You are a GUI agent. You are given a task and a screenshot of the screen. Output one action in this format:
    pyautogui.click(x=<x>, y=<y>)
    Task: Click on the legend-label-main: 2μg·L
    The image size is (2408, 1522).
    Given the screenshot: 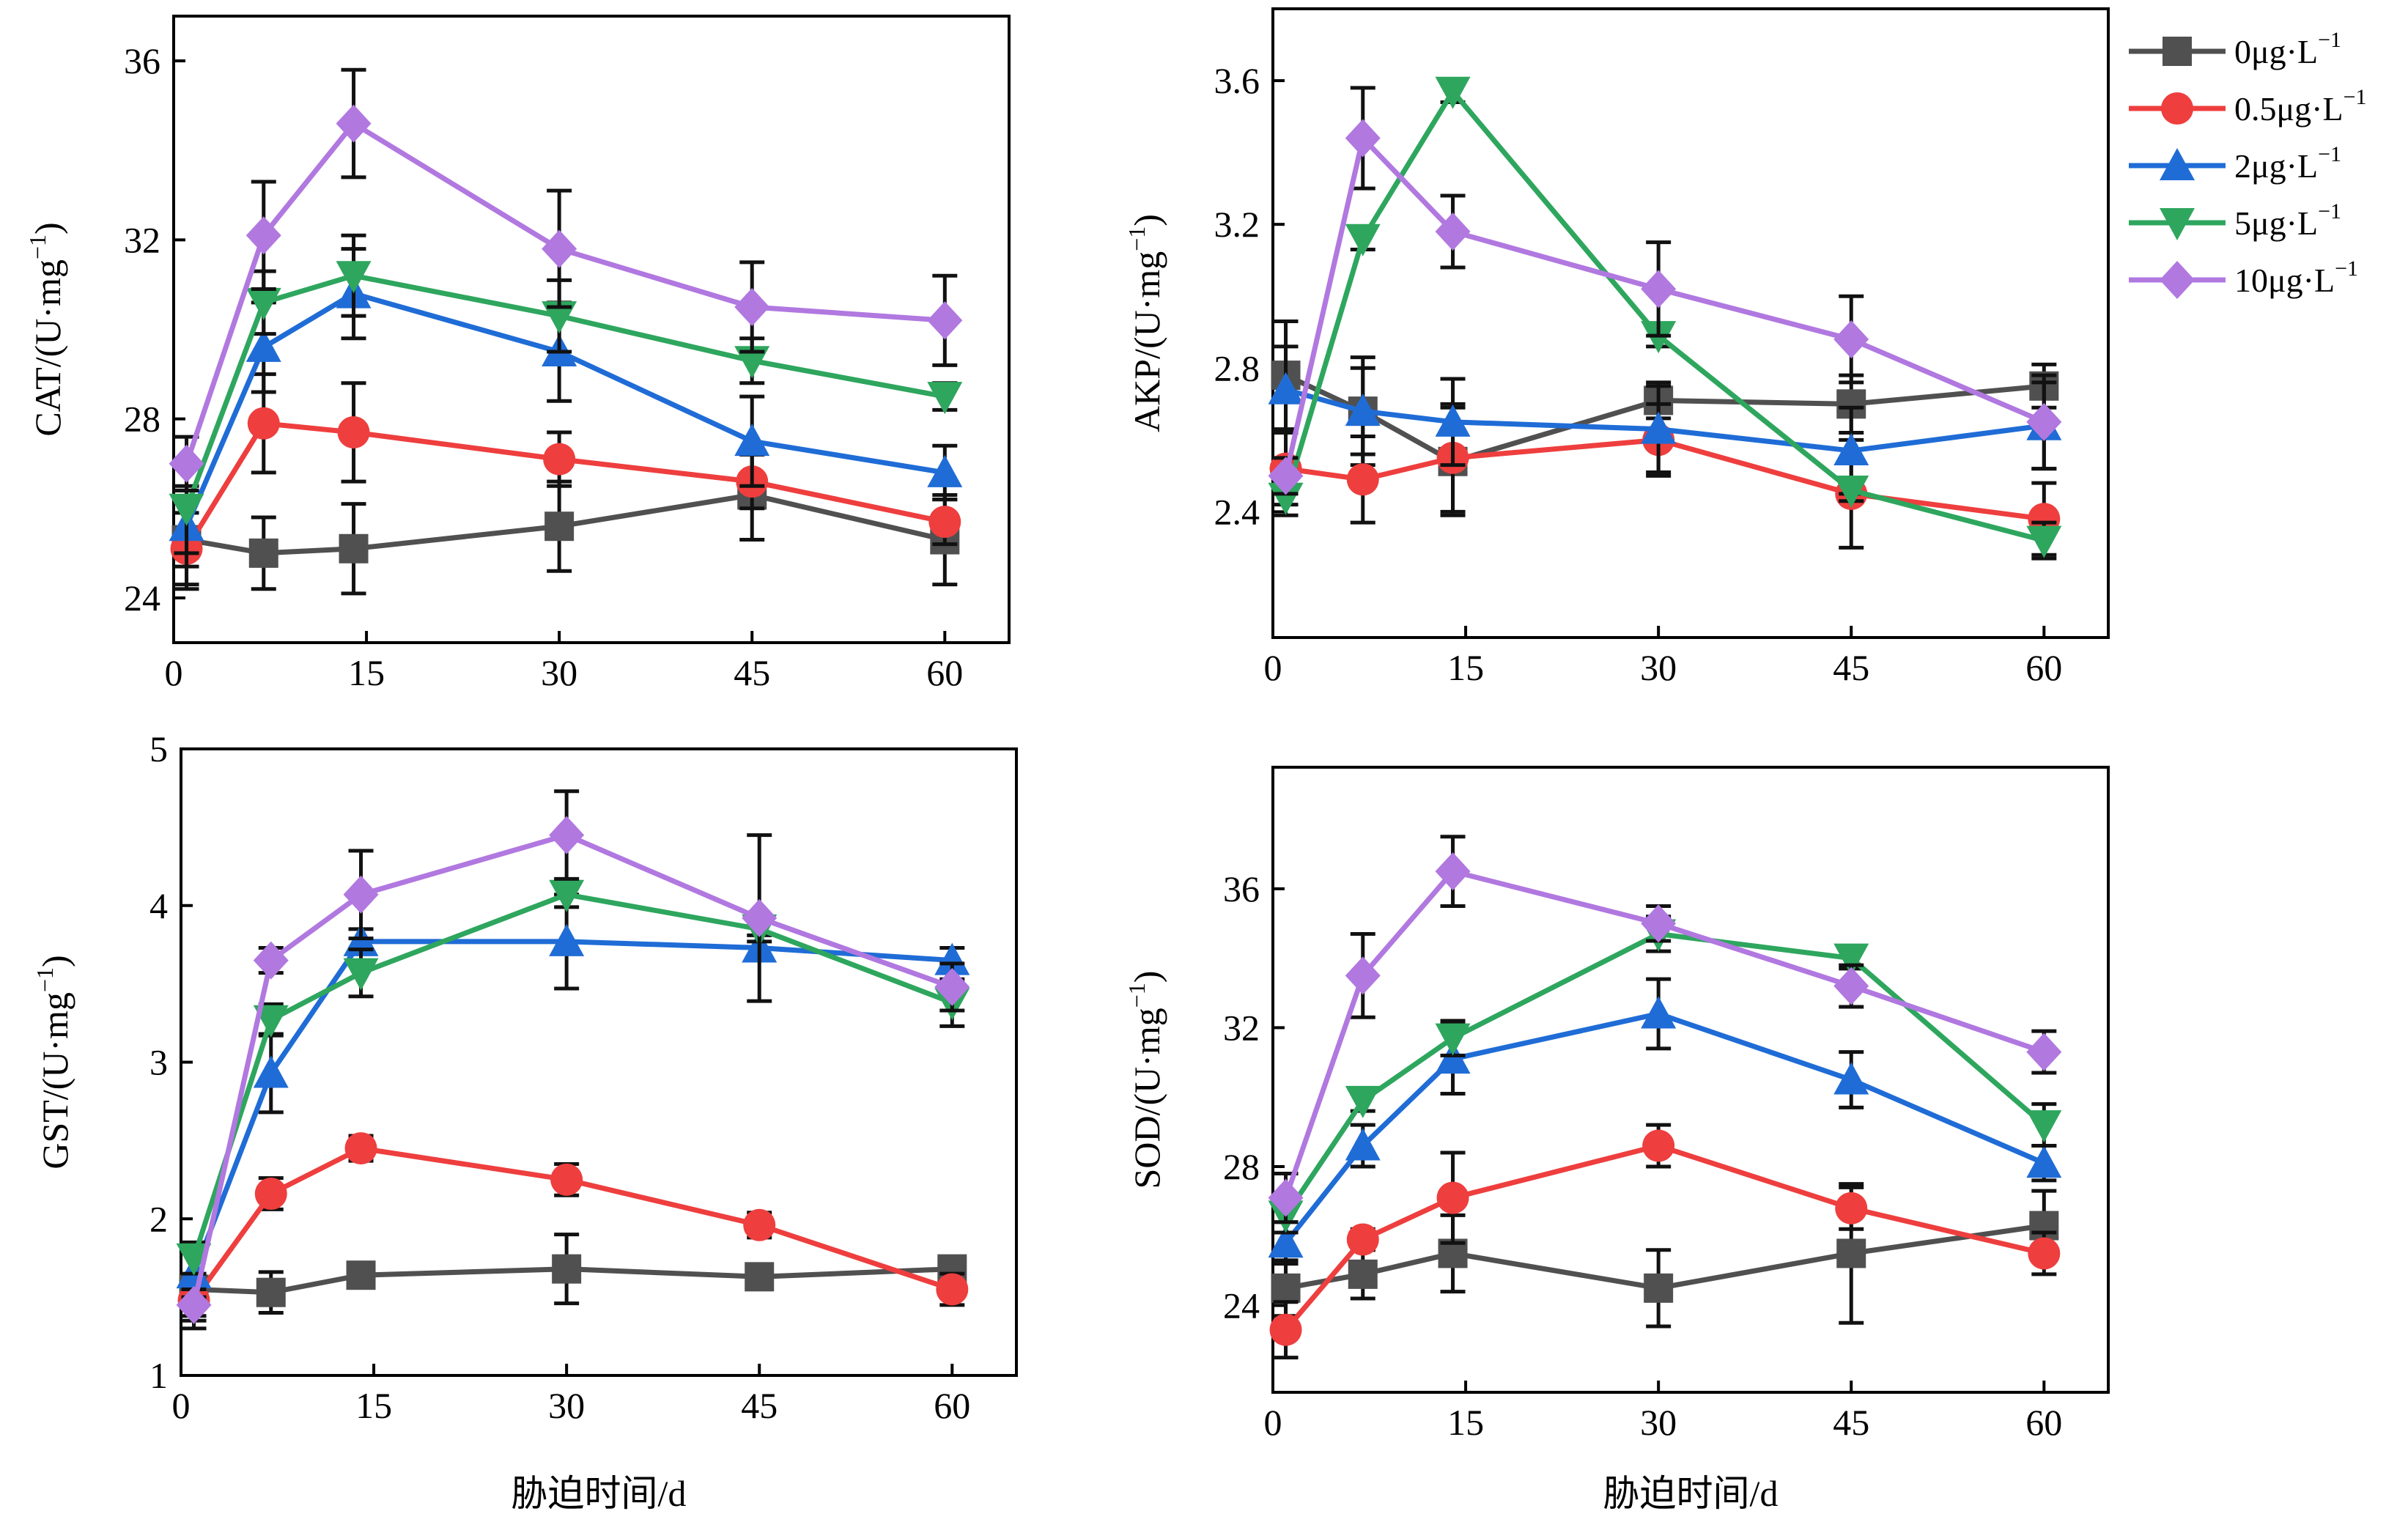 What is the action you would take?
    pyautogui.click(x=2276, y=166)
    